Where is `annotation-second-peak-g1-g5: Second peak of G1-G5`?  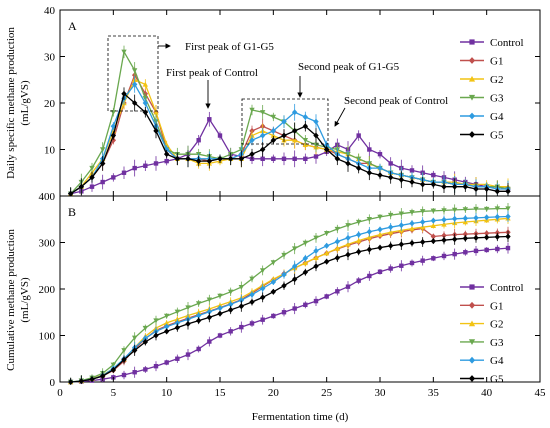 annotation-second-peak-g1-g5: Second peak of G1-G5 is located at coordinates (349, 67).